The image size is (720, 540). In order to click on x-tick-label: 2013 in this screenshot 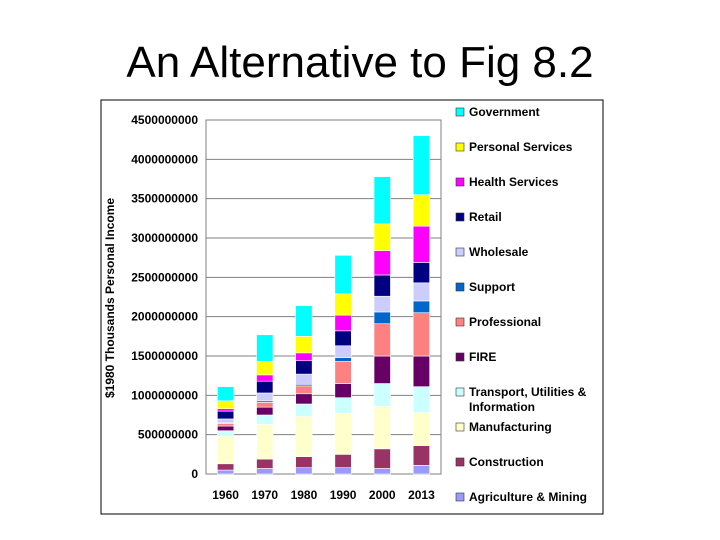, I will do `click(421, 495)`.